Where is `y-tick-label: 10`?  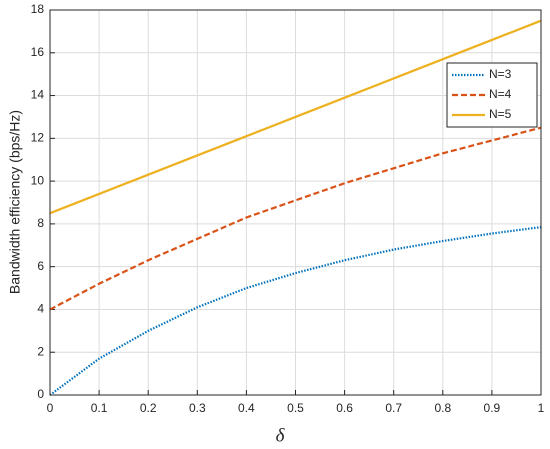 y-tick-label: 10 is located at coordinates (38, 180).